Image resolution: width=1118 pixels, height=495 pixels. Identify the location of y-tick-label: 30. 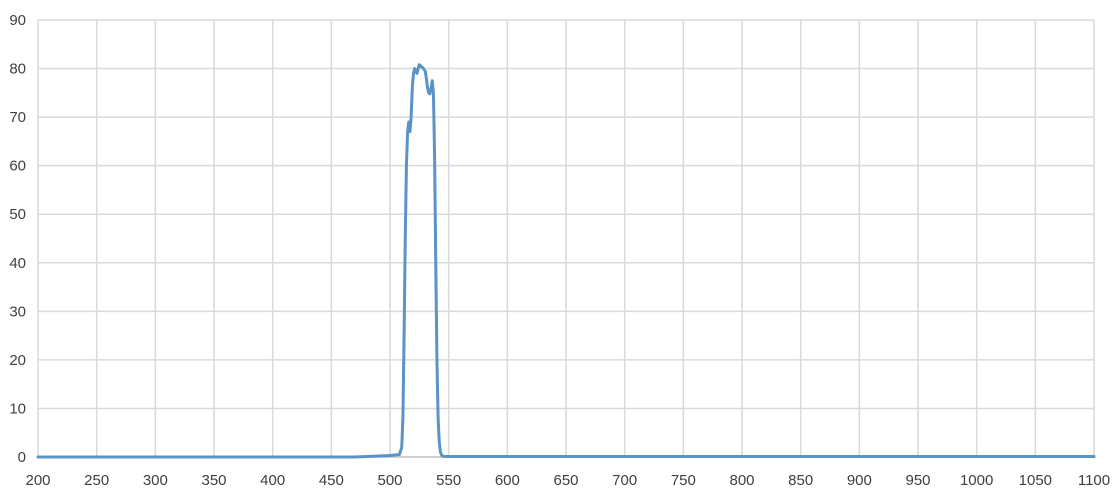
(17, 311).